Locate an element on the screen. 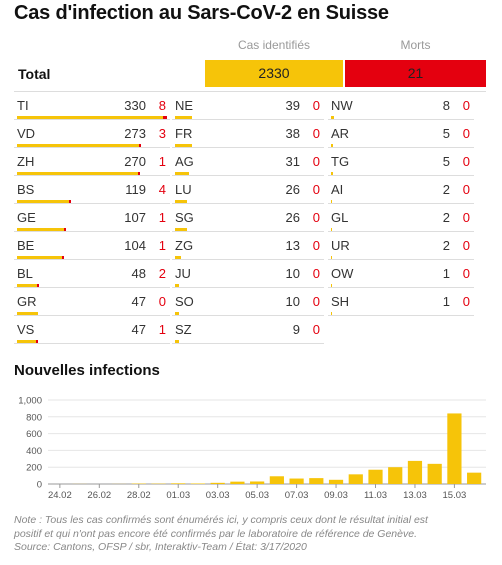 The height and width of the screenshot is (565, 502). canton-row-zh: ZH 270 1 is located at coordinates (92, 162).